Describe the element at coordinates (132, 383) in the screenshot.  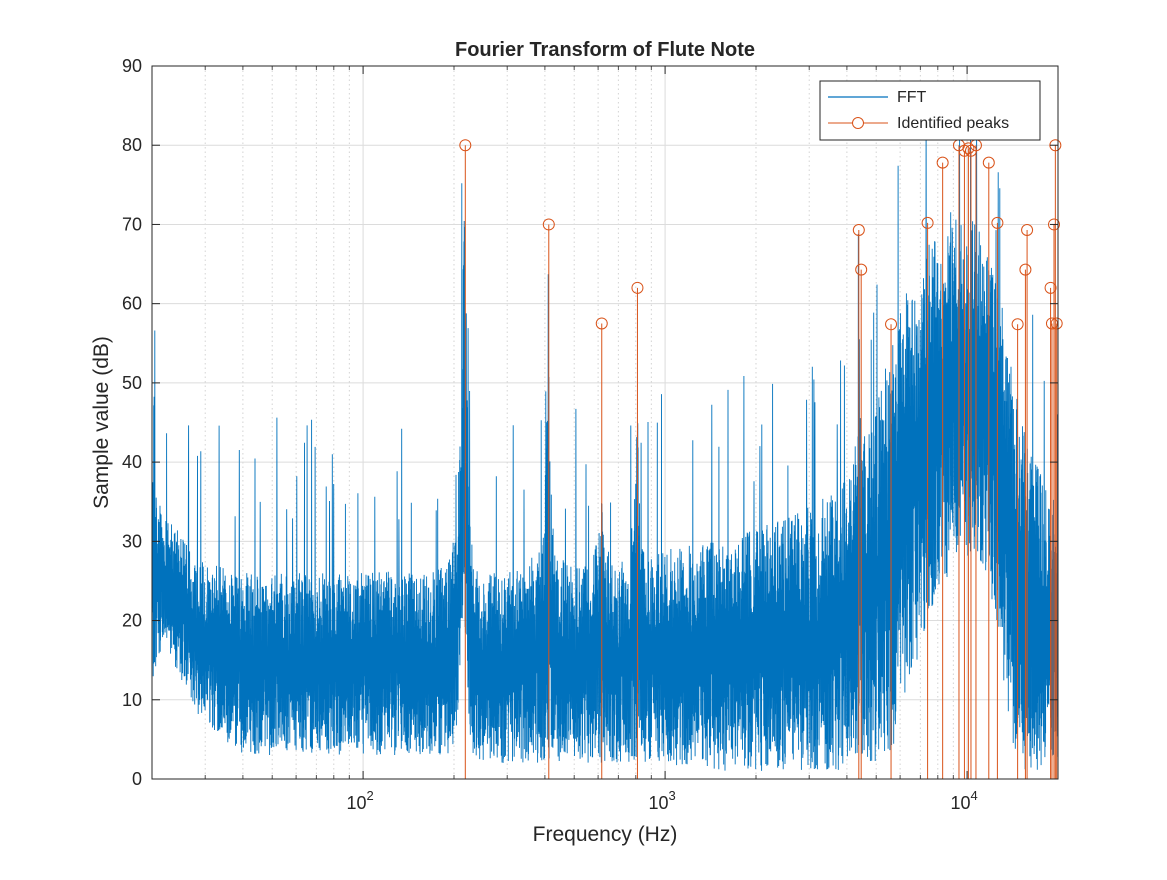
I see `y-tick-label: 50` at that location.